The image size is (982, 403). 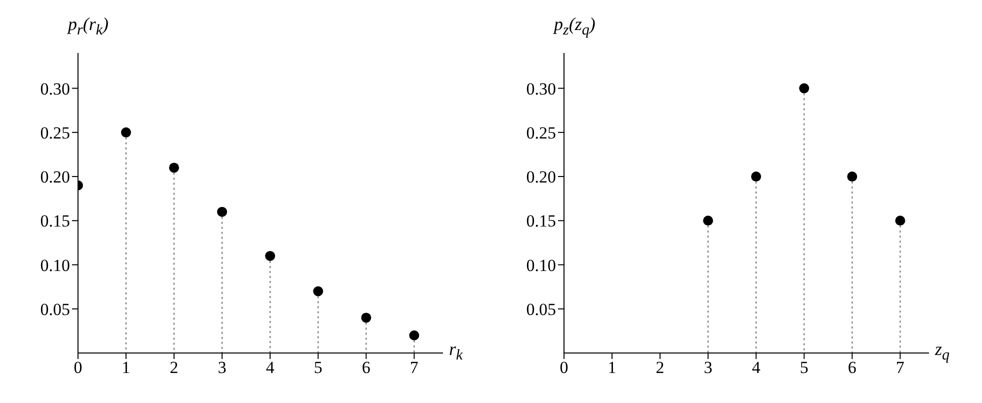 I want to click on y-axis-title: p$_{r}$(r$_{k}$), so click(x=88, y=27).